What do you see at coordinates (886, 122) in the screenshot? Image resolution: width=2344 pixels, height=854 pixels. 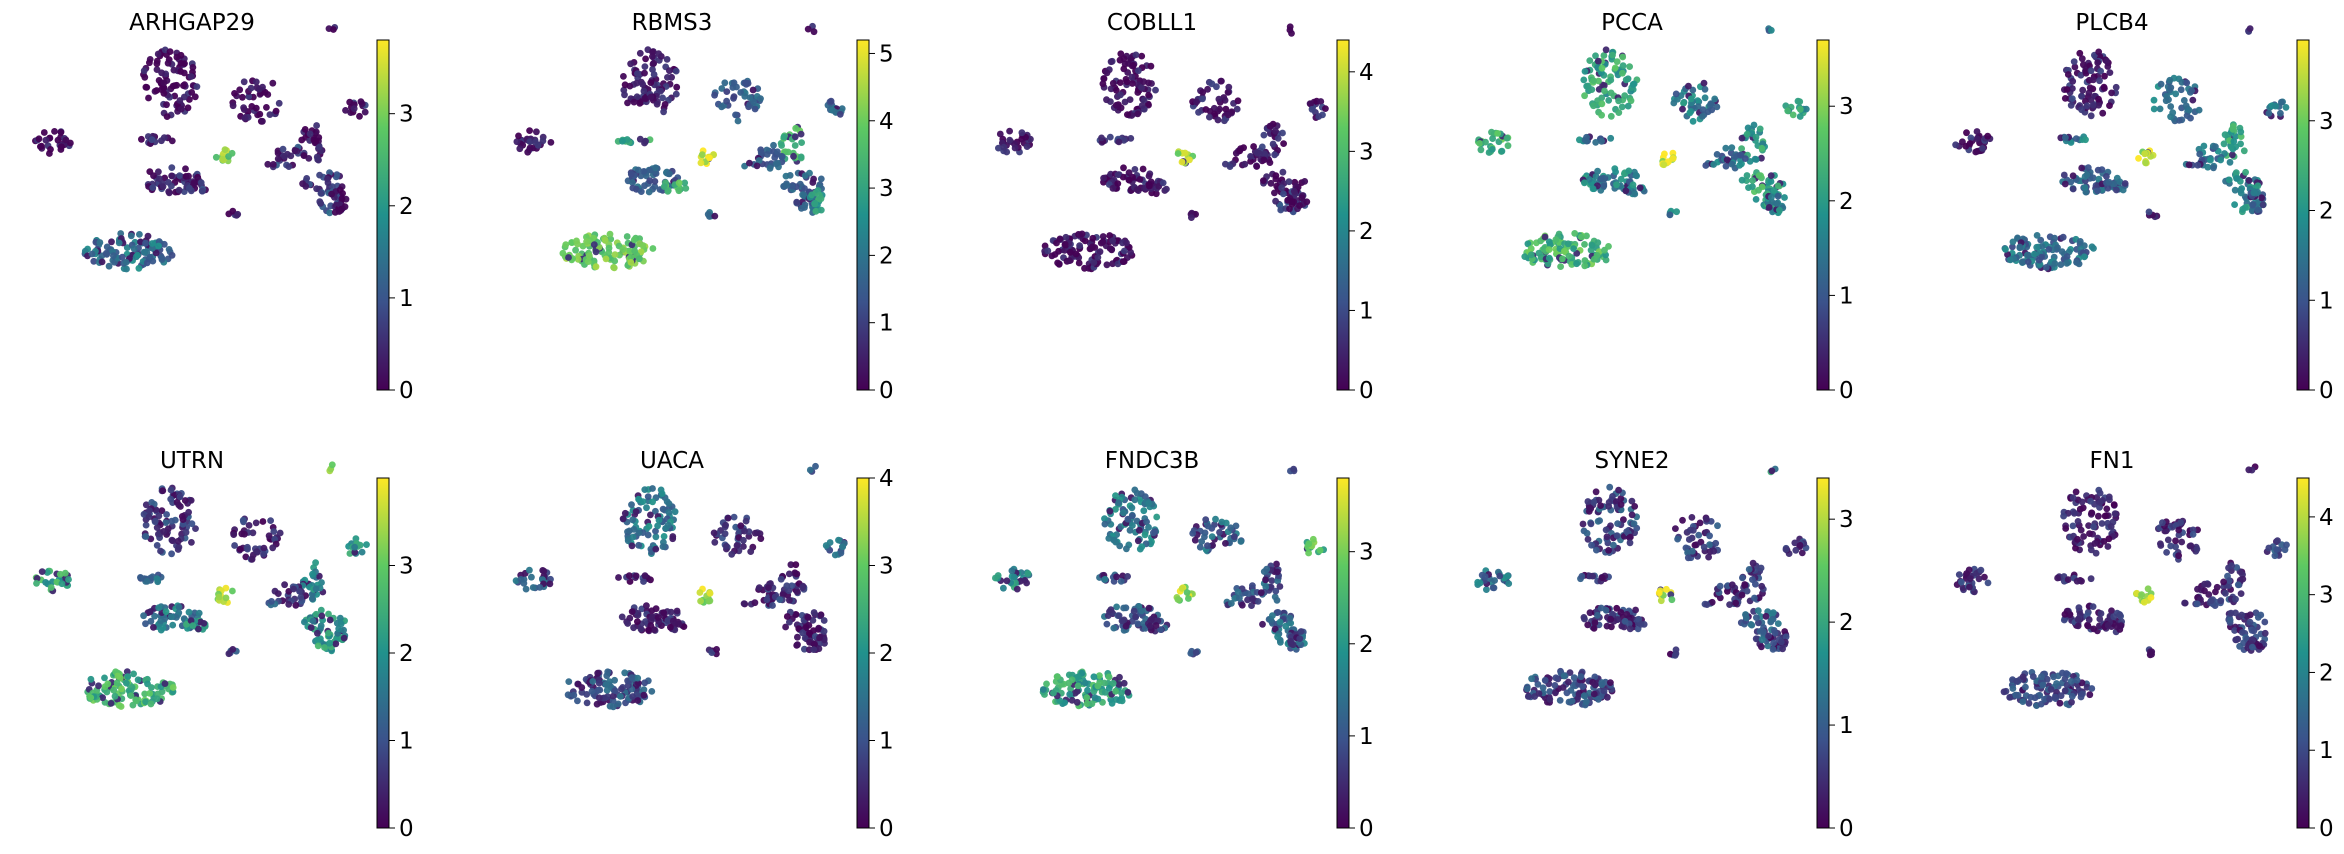 I see `colorbar-tick-label: 4` at bounding box center [886, 122].